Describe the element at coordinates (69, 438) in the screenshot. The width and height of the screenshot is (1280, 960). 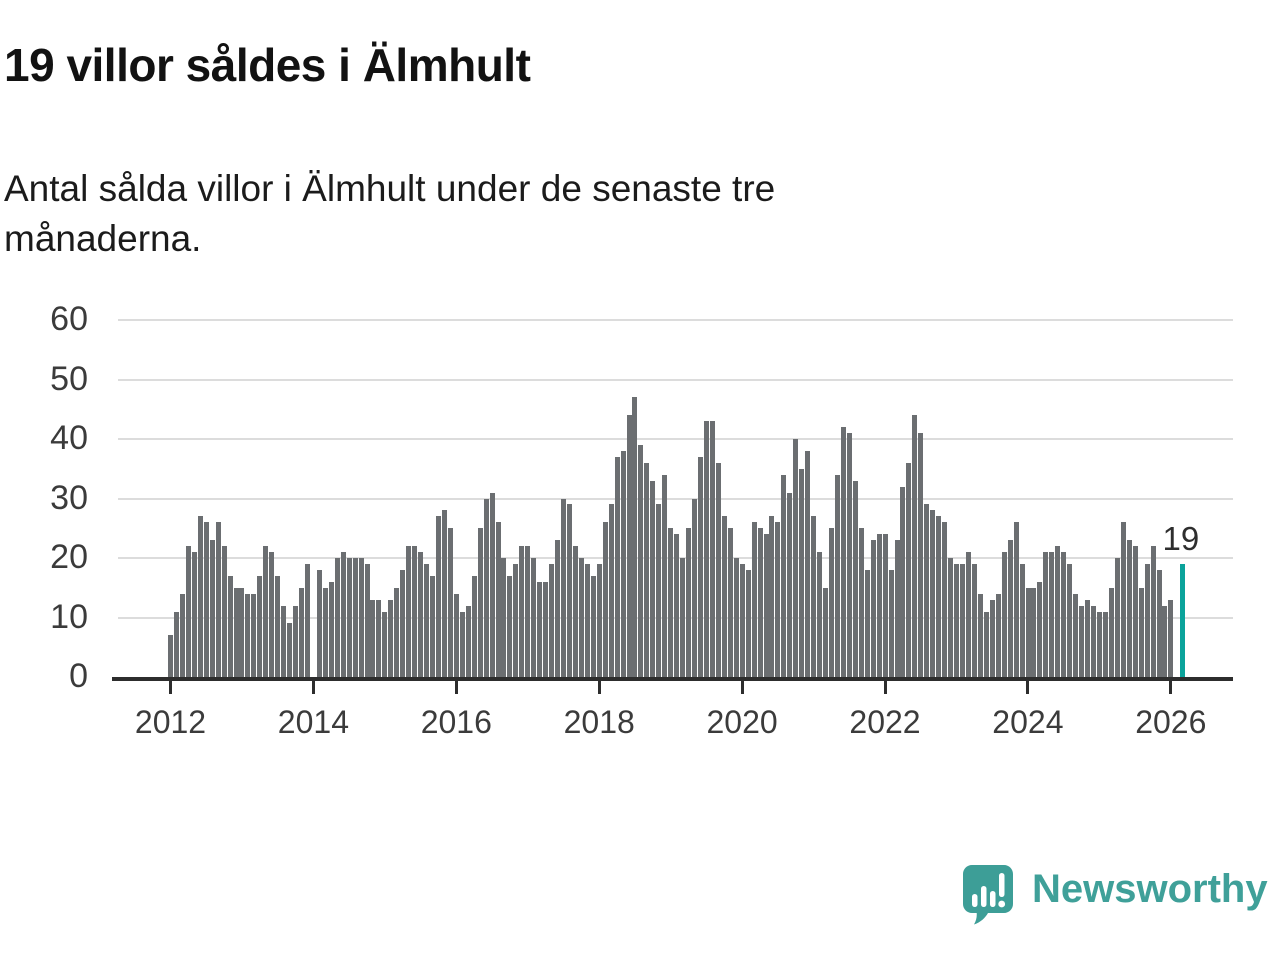
I see `y-axis-label: 40` at that location.